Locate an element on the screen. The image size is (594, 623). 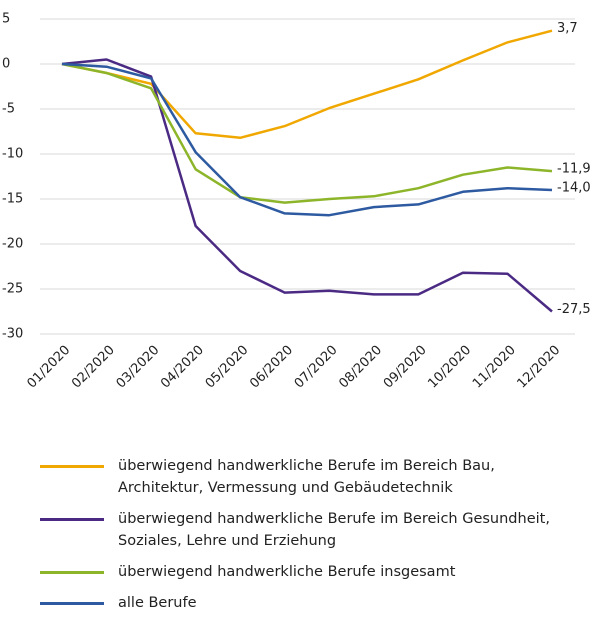
y-tick-label: -30 is located at coordinates (12, 334).